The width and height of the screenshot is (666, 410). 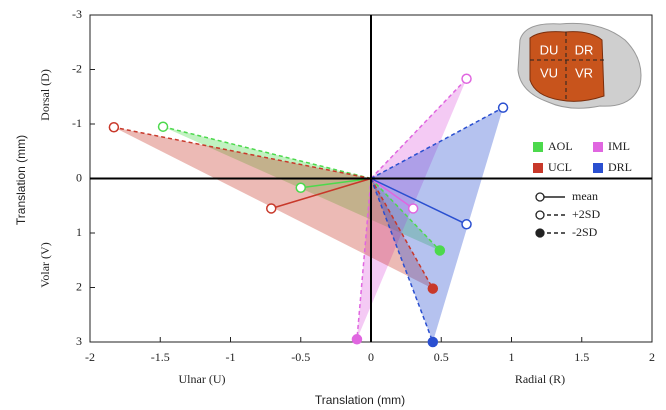 I want to click on x-tick-label: 1, so click(x=512, y=357).